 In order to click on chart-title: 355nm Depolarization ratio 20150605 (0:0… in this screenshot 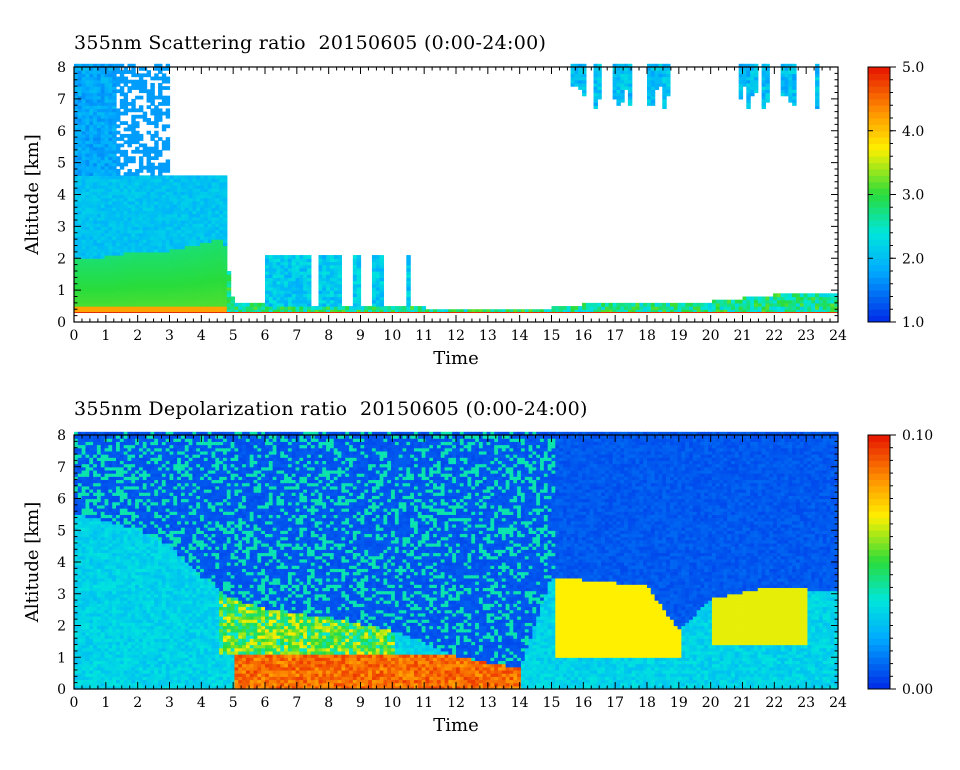, I will do `click(331, 409)`.